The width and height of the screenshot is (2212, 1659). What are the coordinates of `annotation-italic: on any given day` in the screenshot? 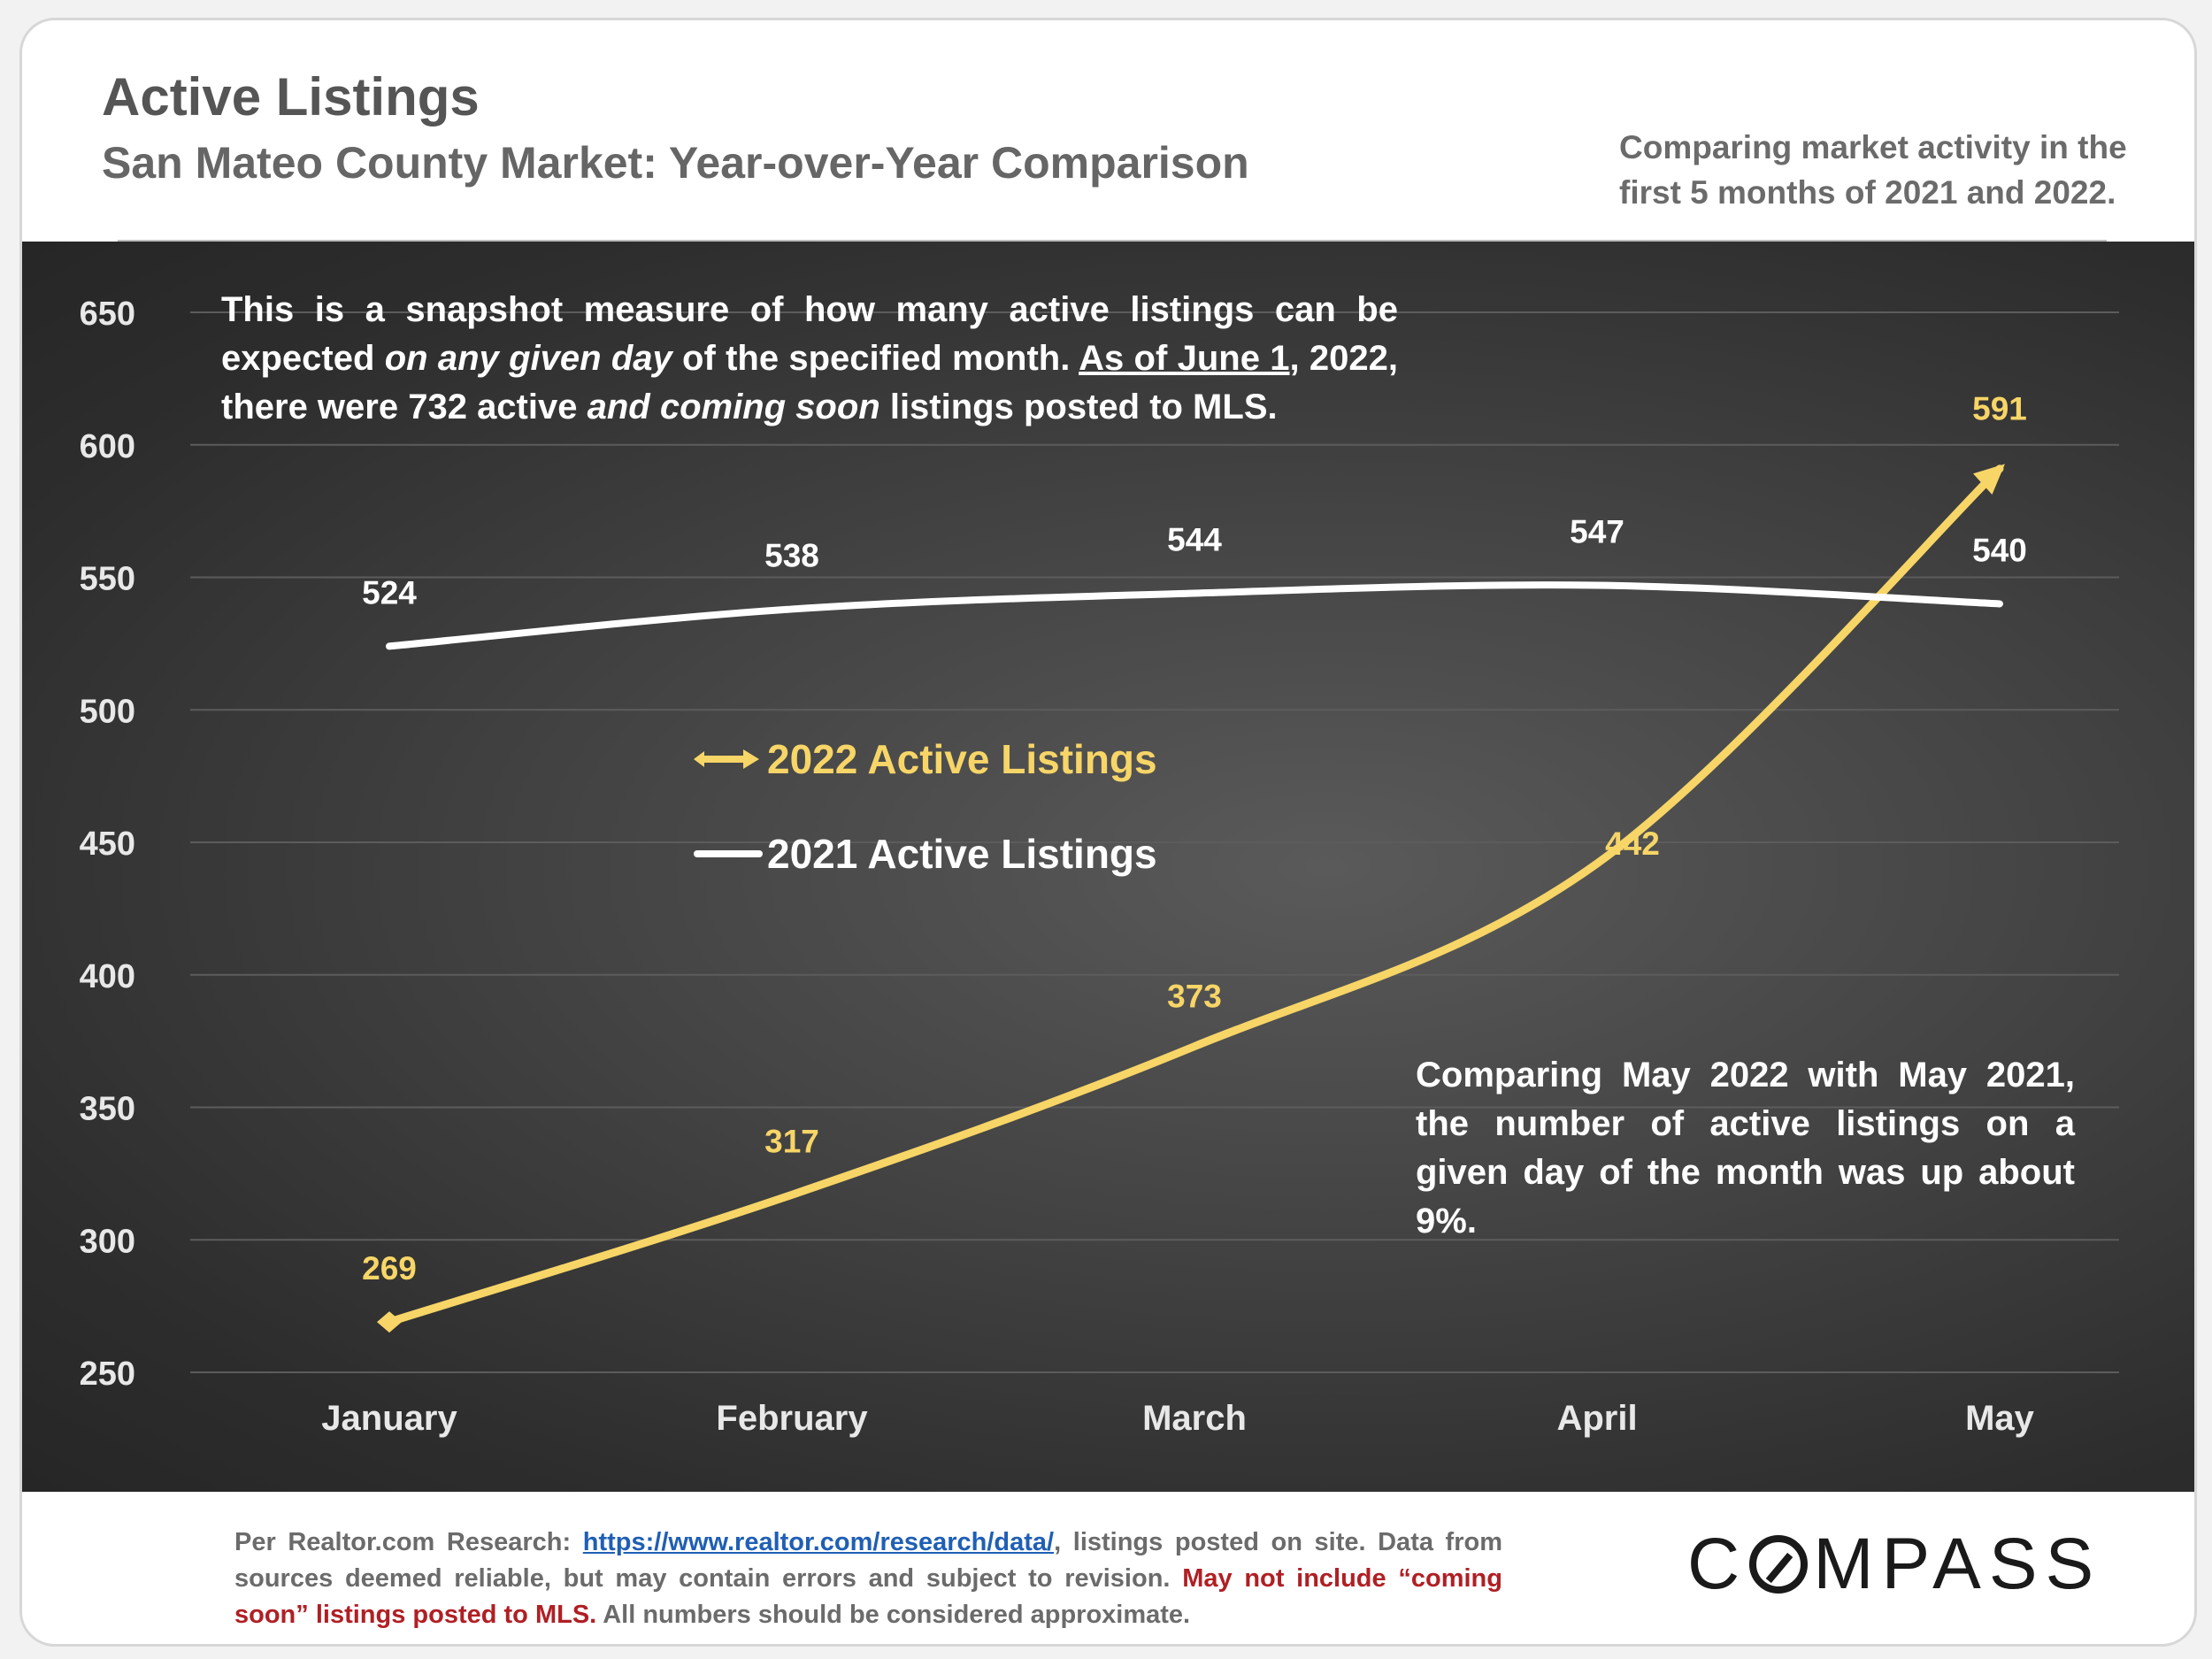 It's located at (528, 359).